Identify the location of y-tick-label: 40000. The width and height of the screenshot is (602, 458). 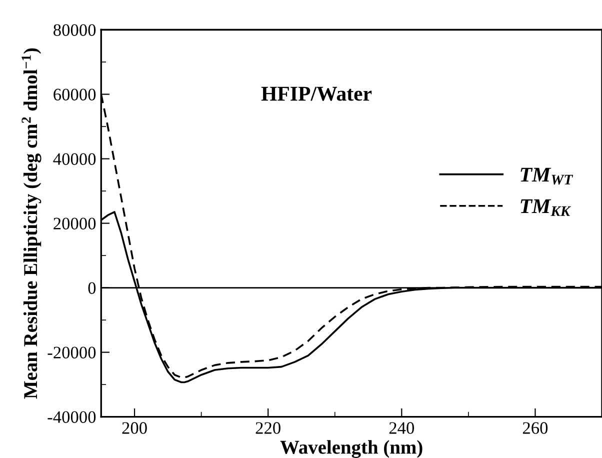
(74, 159).